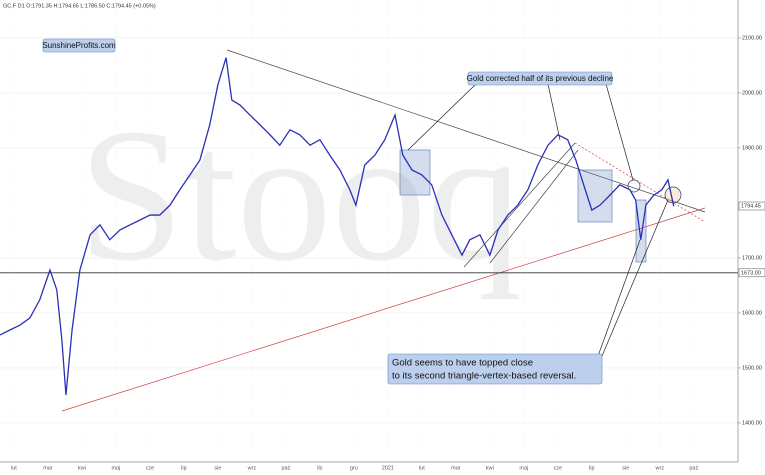 Image resolution: width=765 pixels, height=475 pixels. What do you see at coordinates (752, 38) in the screenshot?
I see `y-tick-label: 2100.00` at bounding box center [752, 38].